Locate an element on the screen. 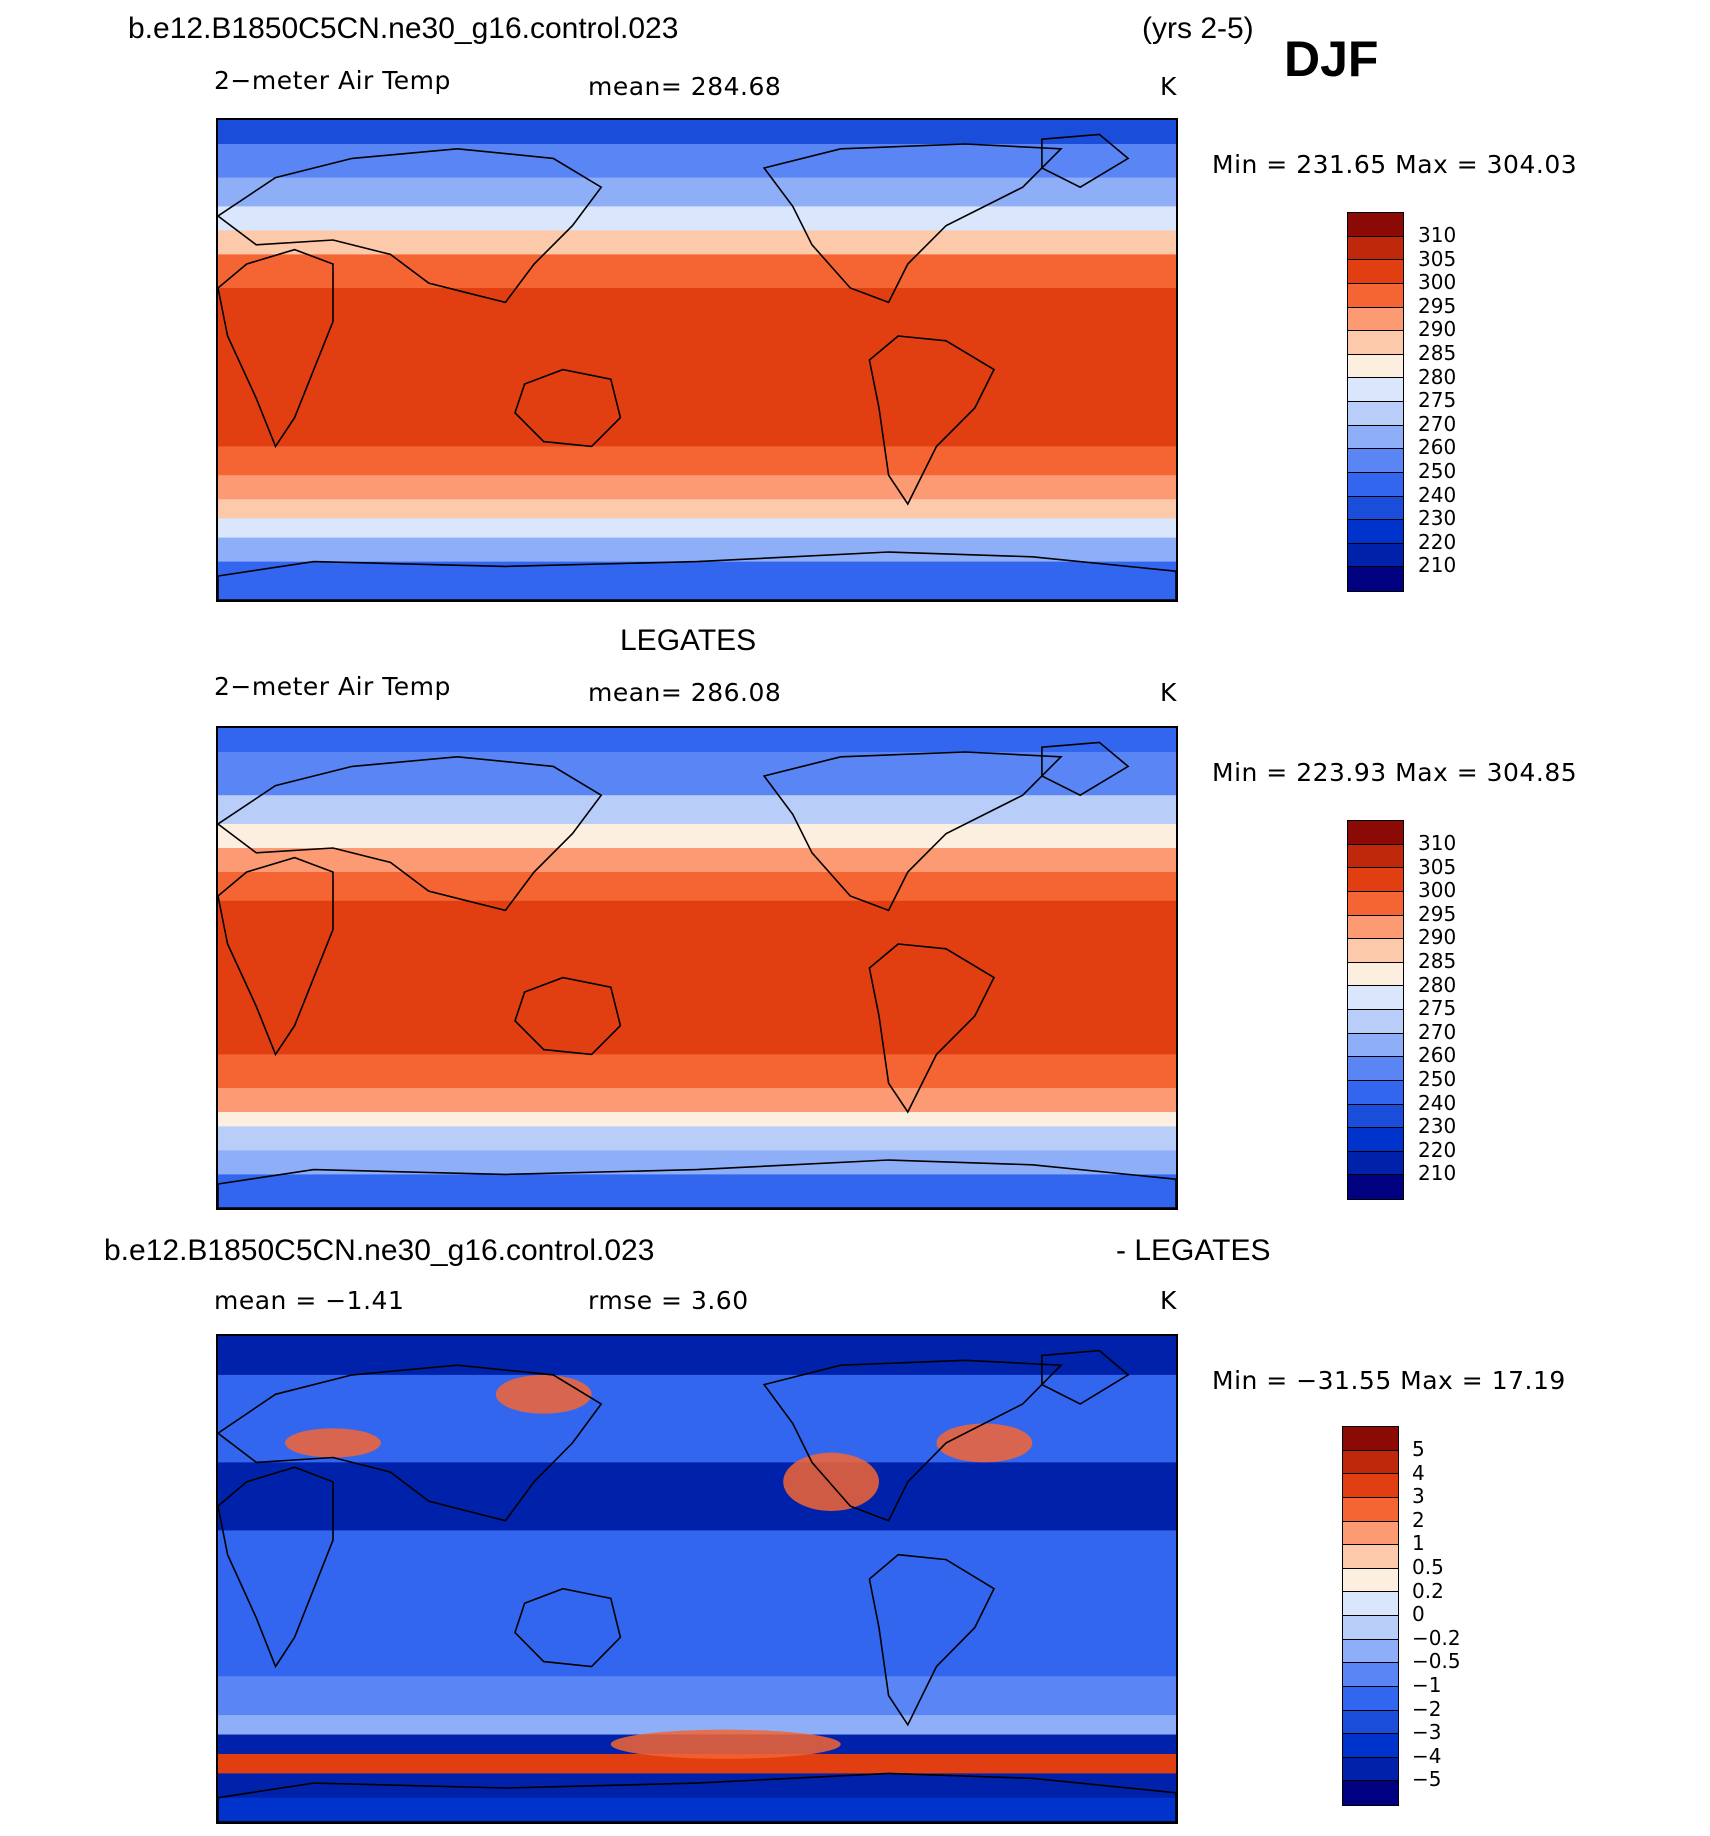 The width and height of the screenshot is (1710, 1836). panel2-units: K is located at coordinates (1168, 692).